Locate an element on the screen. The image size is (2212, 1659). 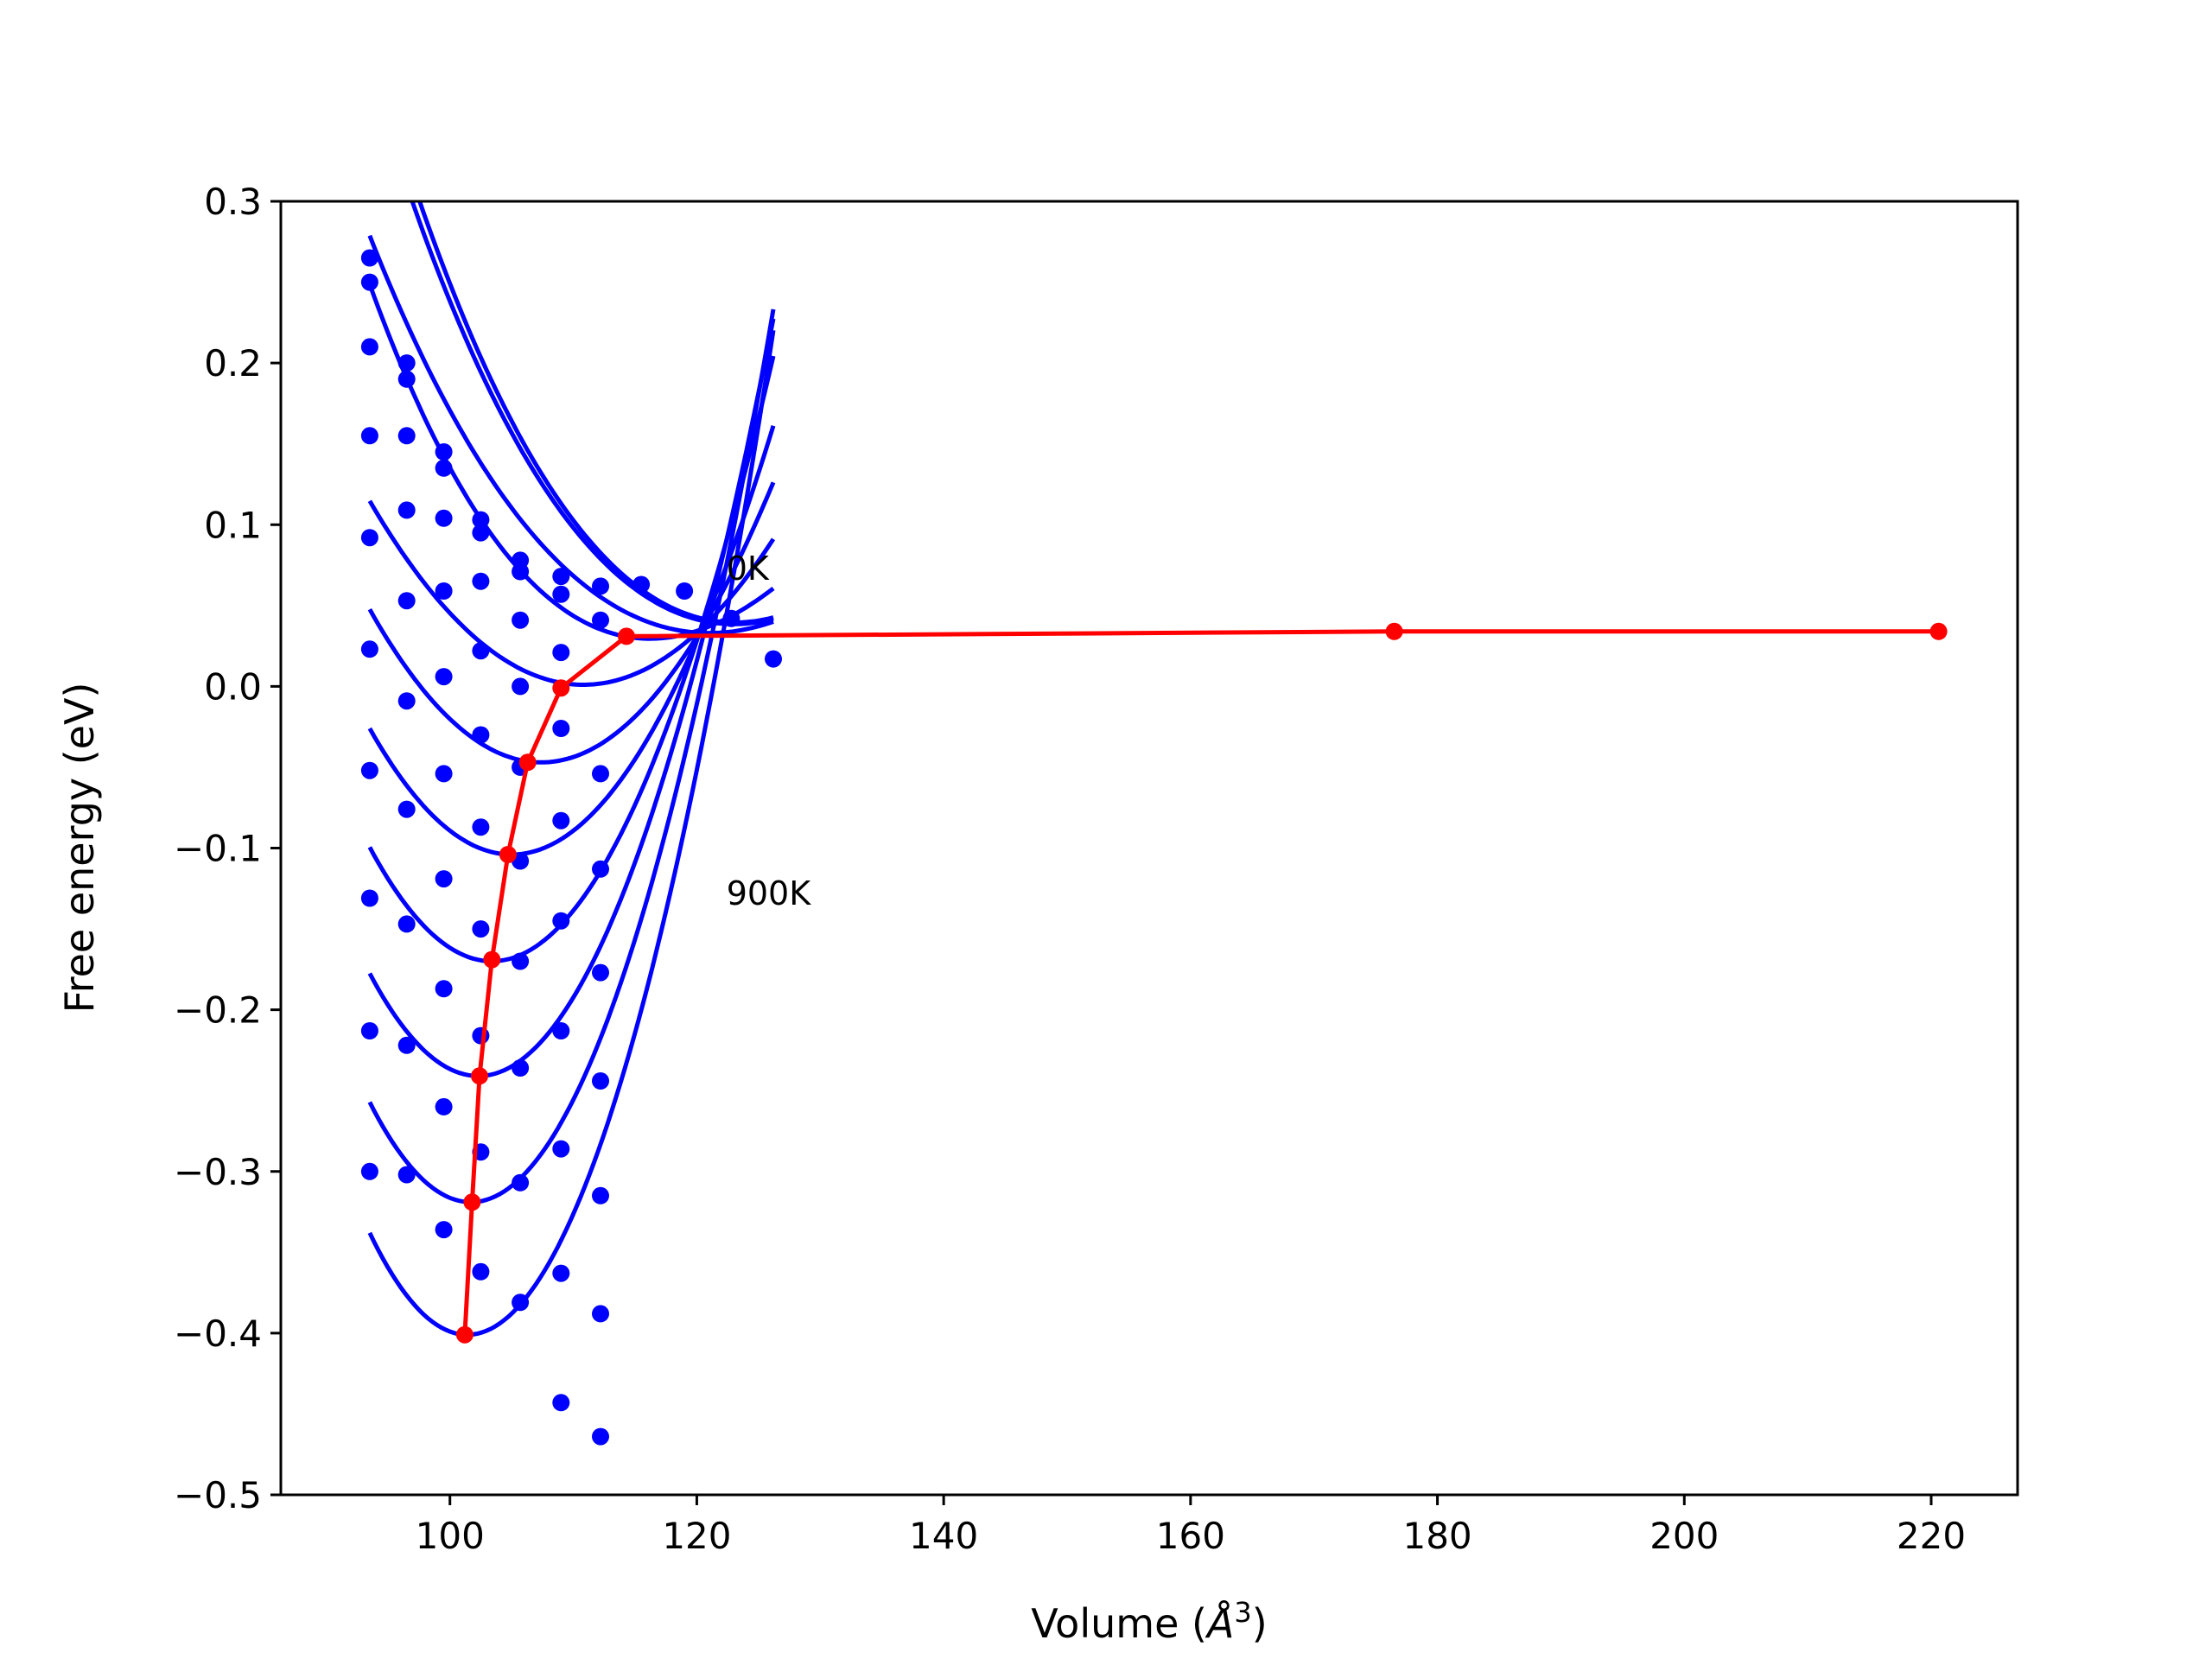
y-axis: −0.5 −0.4 −0.3 −0.2 −0.1 0.0 0.1 0.2 0.3 is located at coordinates (227, 848).